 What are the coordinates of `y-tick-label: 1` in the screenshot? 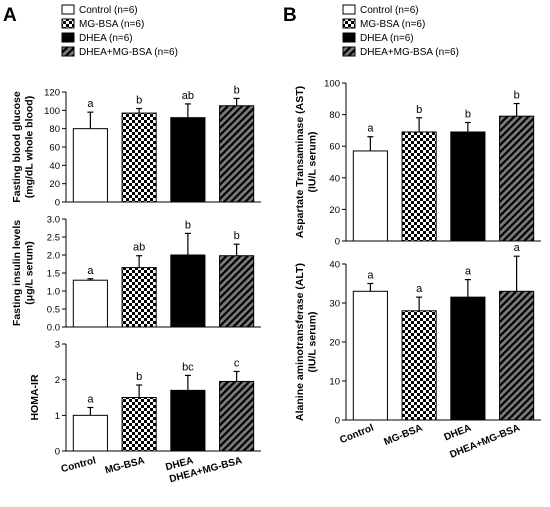 It's located at (57, 416).